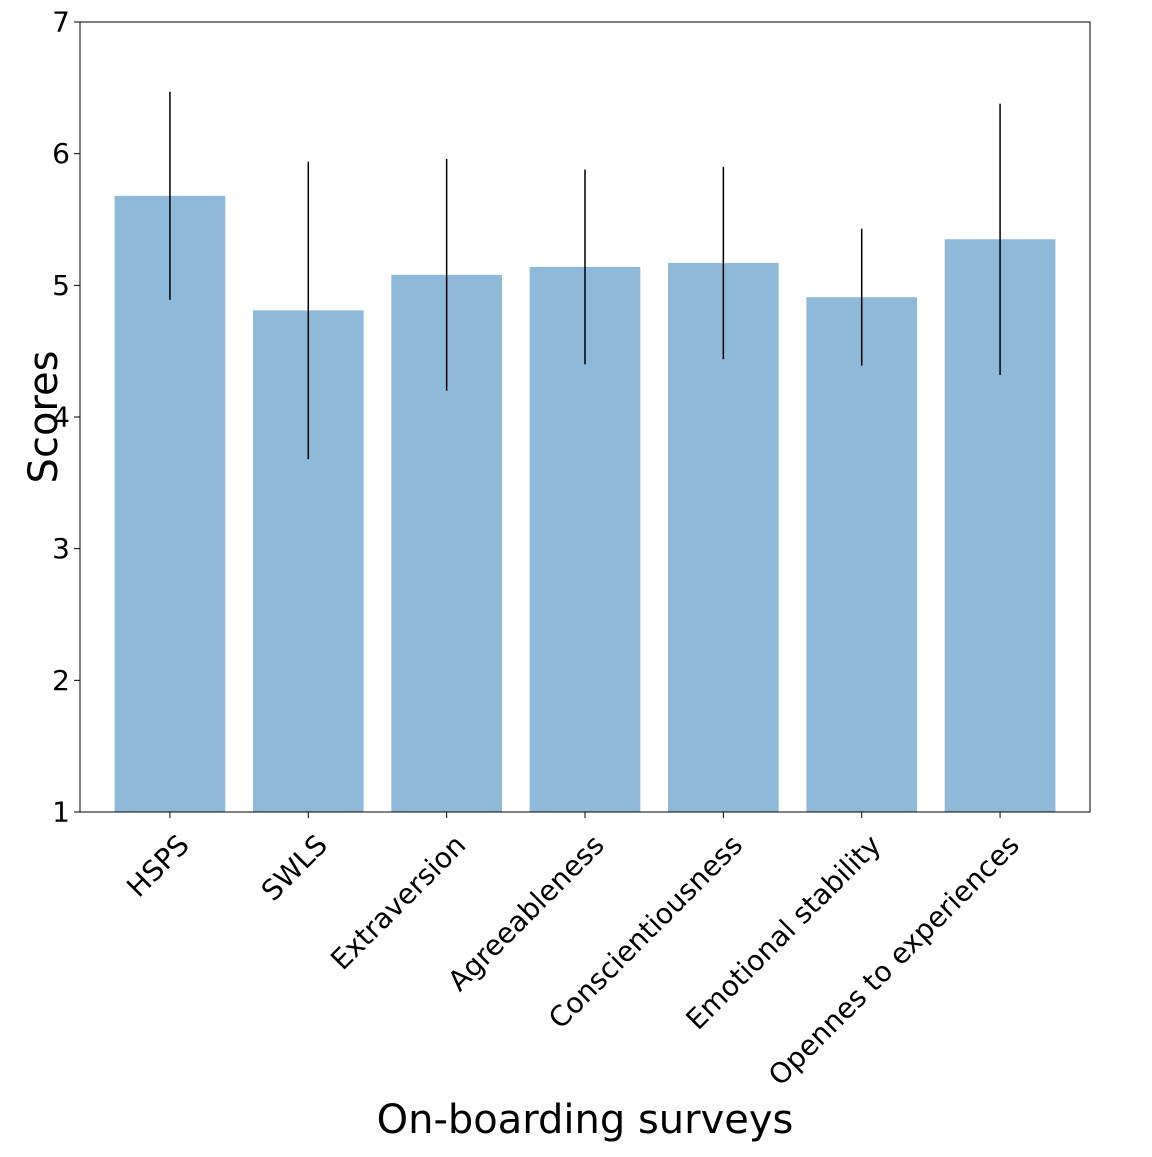 The width and height of the screenshot is (1152, 1157). Describe the element at coordinates (157, 865) in the screenshot. I see `x-tick-label: HSPS` at that location.